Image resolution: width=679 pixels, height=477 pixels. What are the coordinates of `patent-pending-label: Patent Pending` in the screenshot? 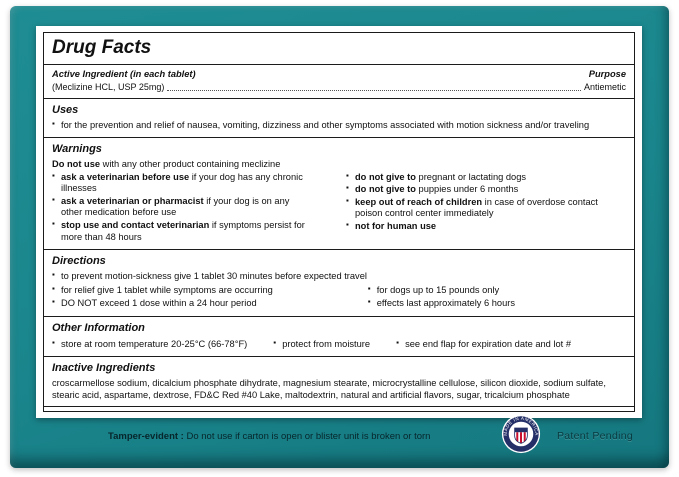 It's located at (594, 436).